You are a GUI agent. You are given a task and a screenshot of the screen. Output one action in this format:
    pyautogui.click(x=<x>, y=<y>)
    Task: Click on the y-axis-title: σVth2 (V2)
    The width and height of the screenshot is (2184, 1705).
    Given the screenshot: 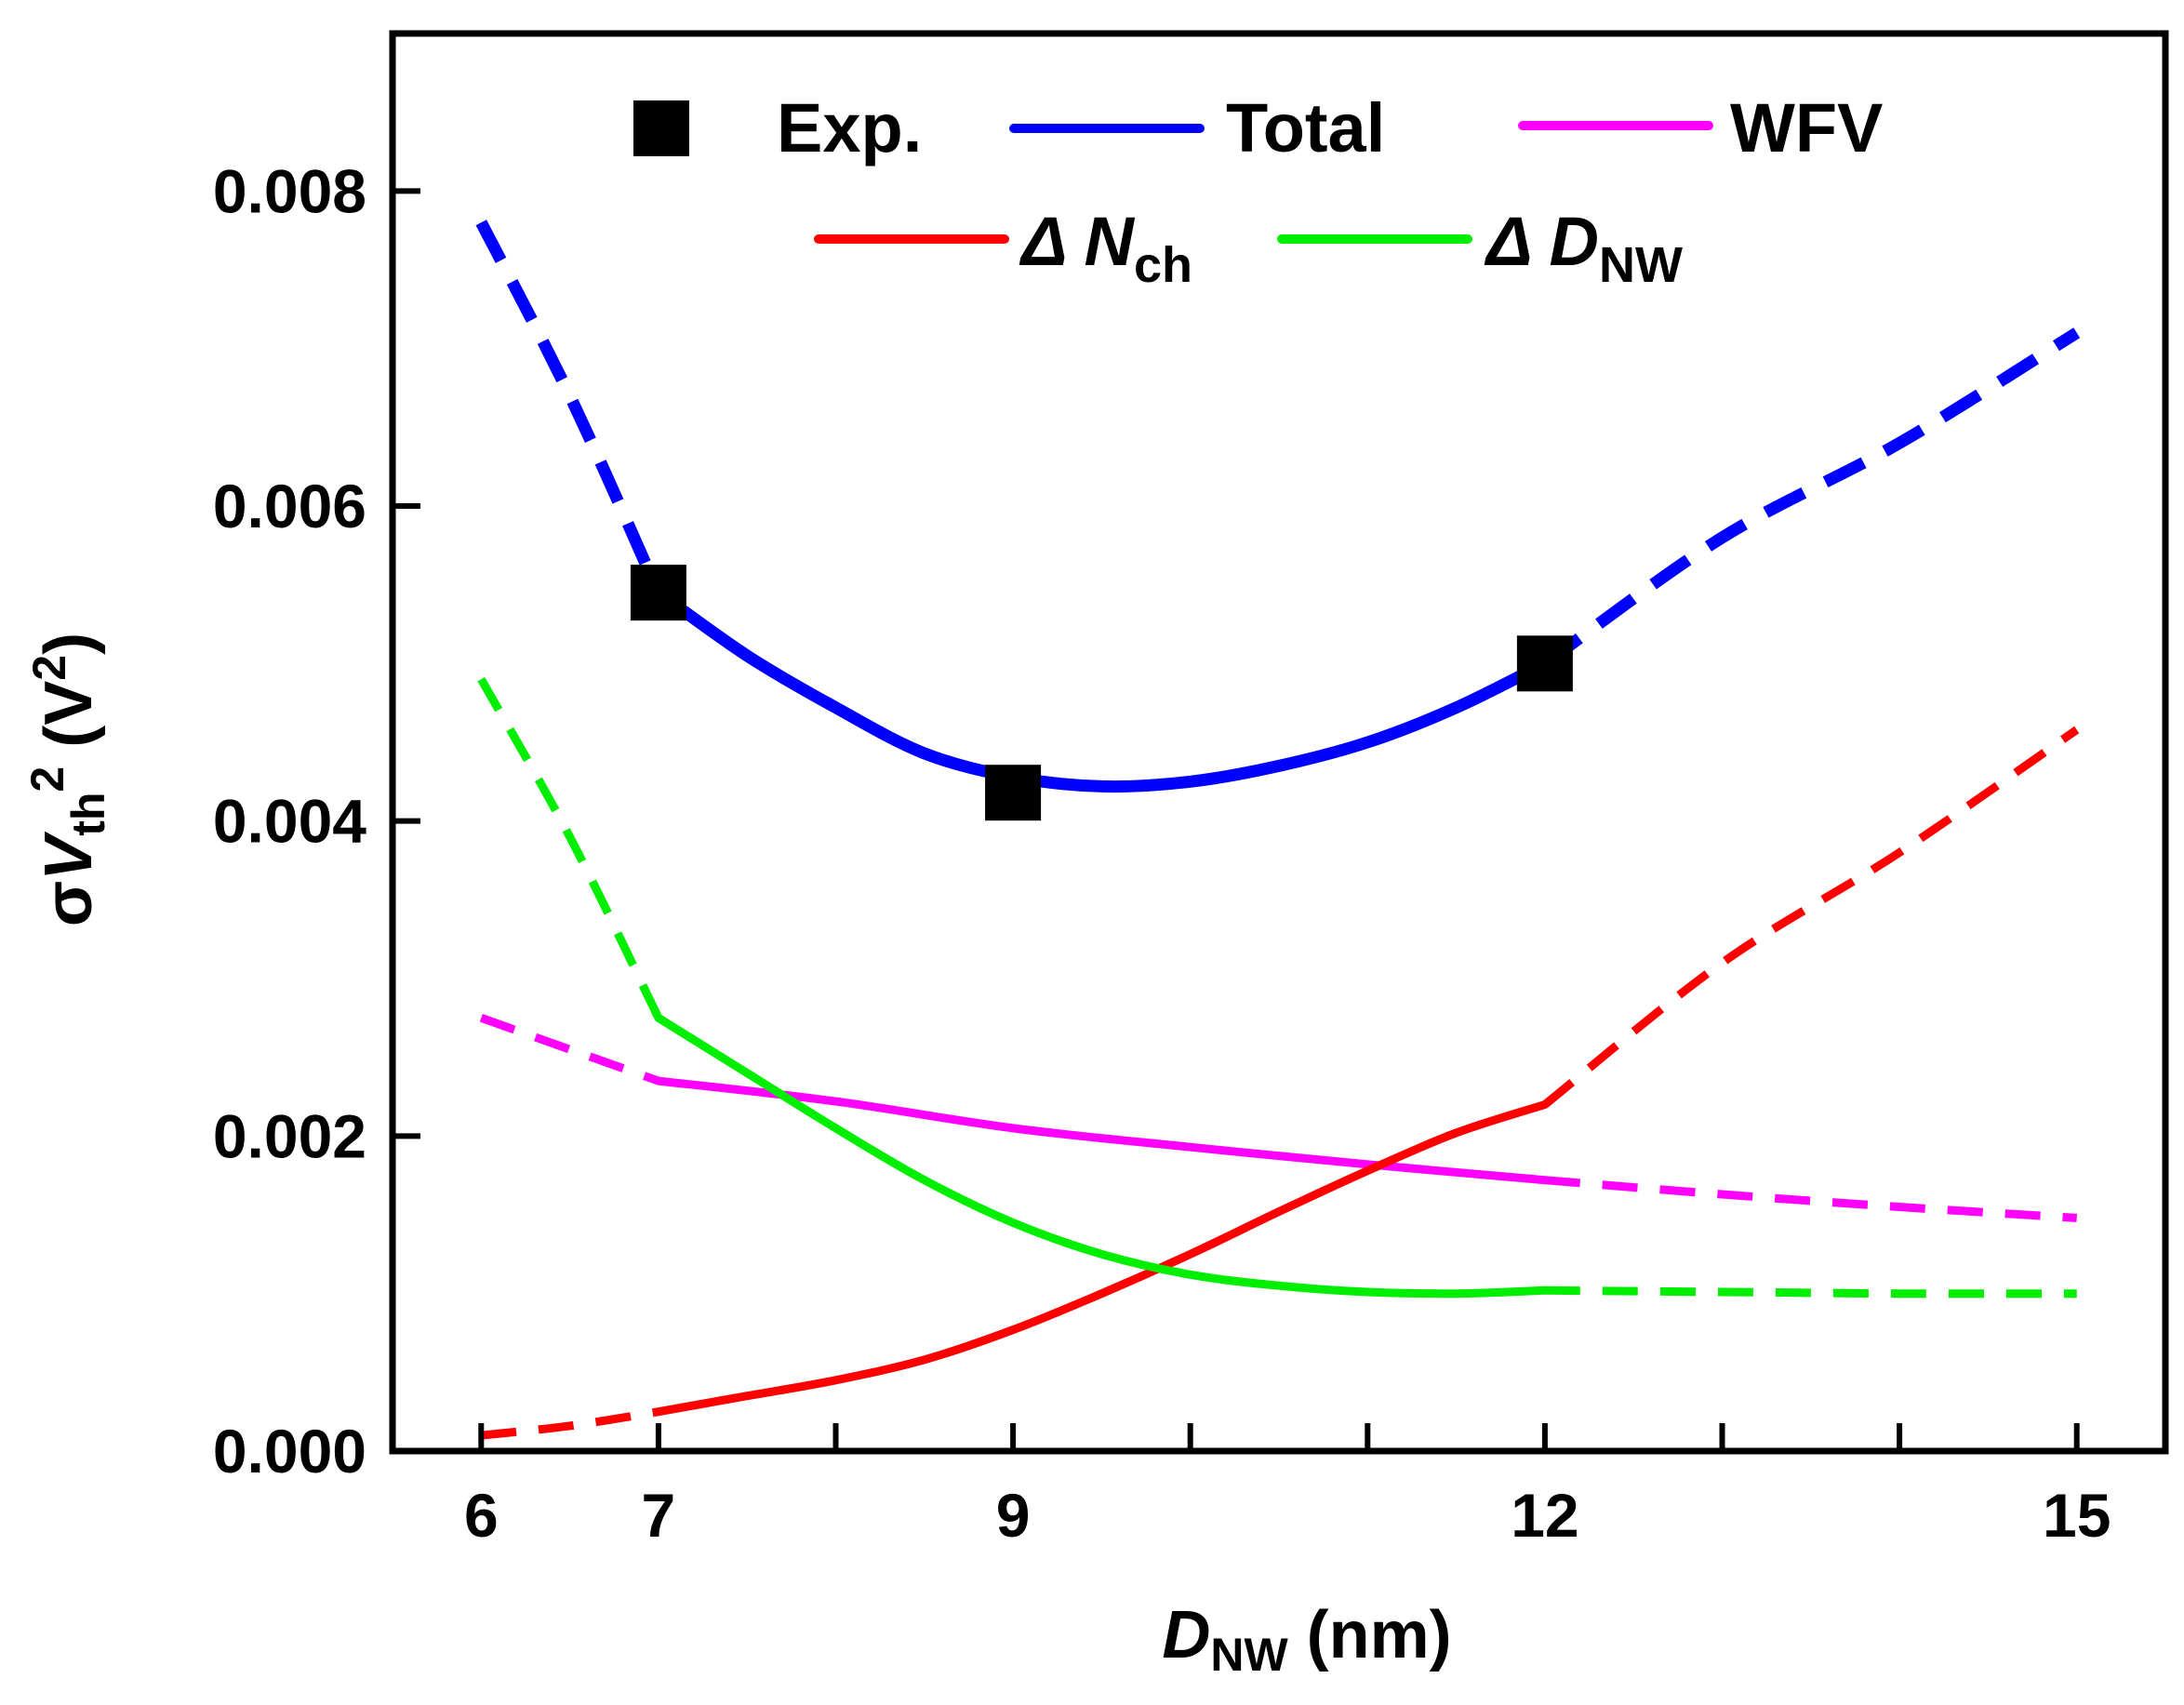 What is the action you would take?
    pyautogui.click(x=67, y=779)
    